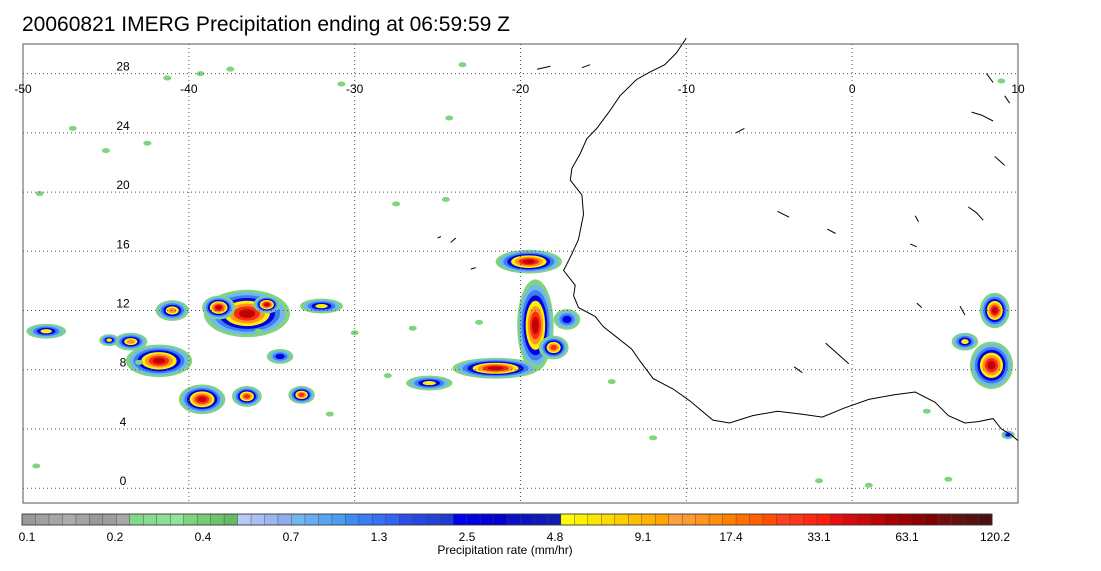  I want to click on longitude-tick-label: 10, so click(1018, 89).